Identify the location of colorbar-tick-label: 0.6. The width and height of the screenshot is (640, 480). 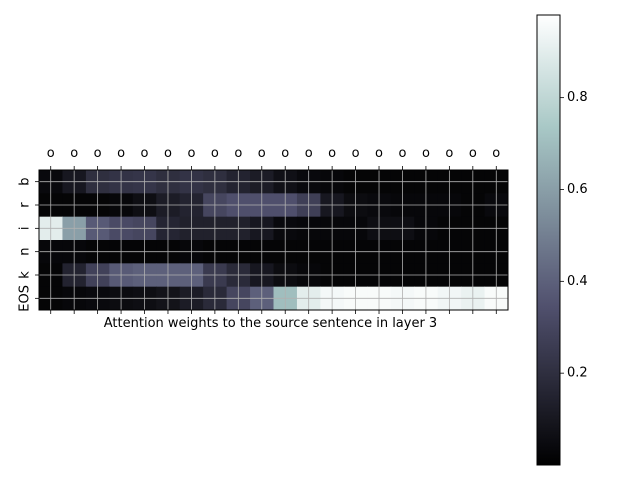
(577, 189).